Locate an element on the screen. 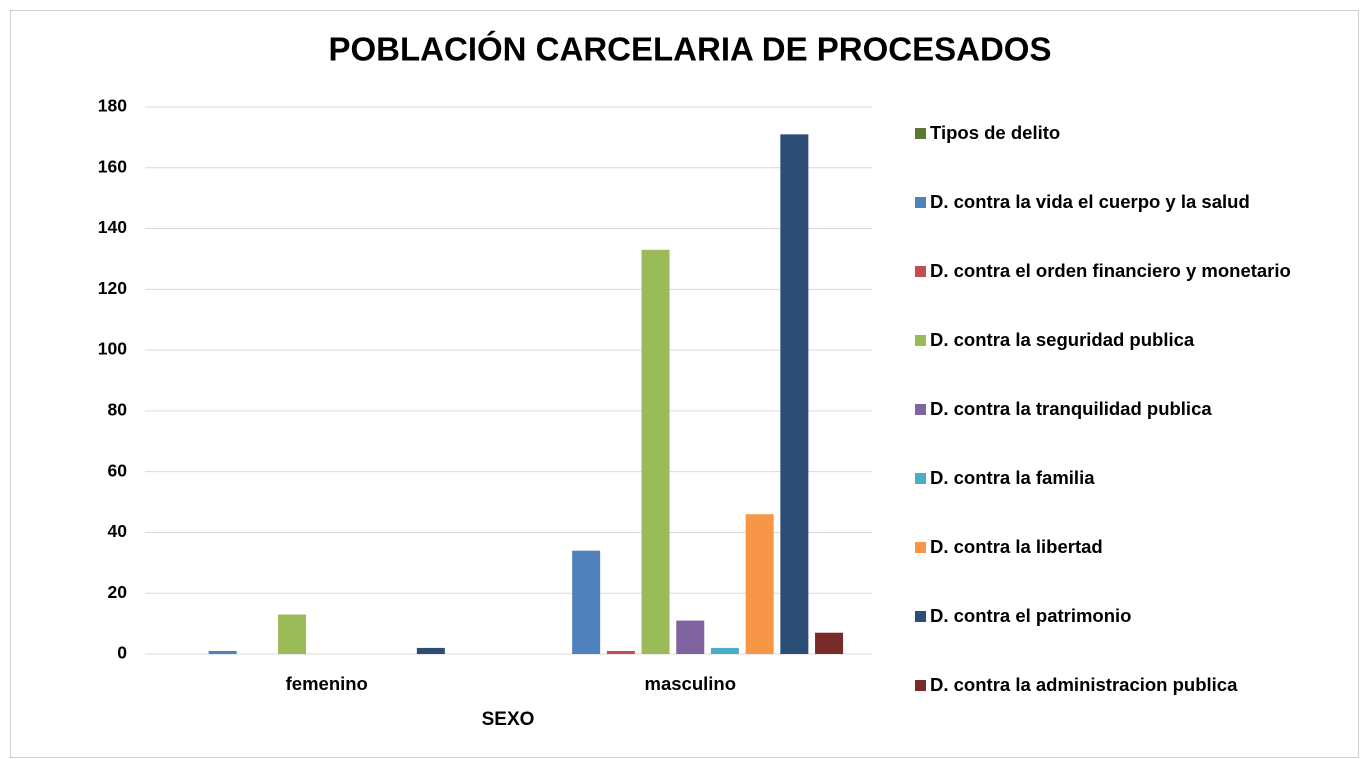  y-tick-label: 0 is located at coordinates (122, 653).